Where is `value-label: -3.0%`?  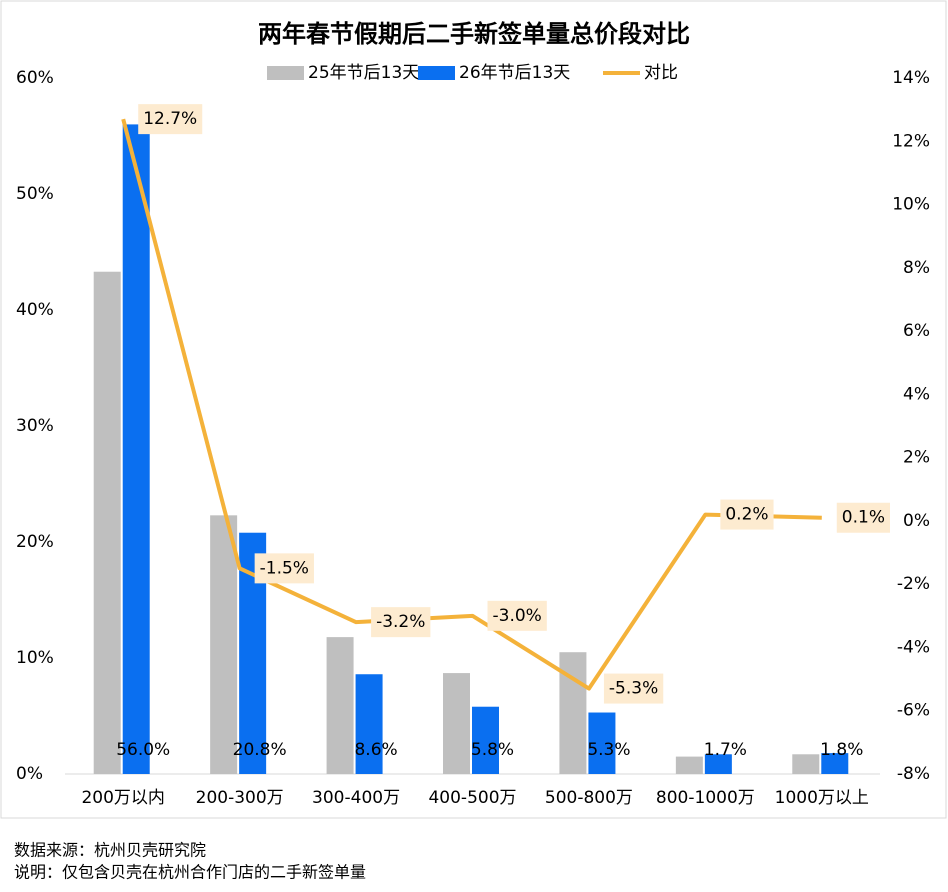
value-label: -3.0% is located at coordinates (517, 616).